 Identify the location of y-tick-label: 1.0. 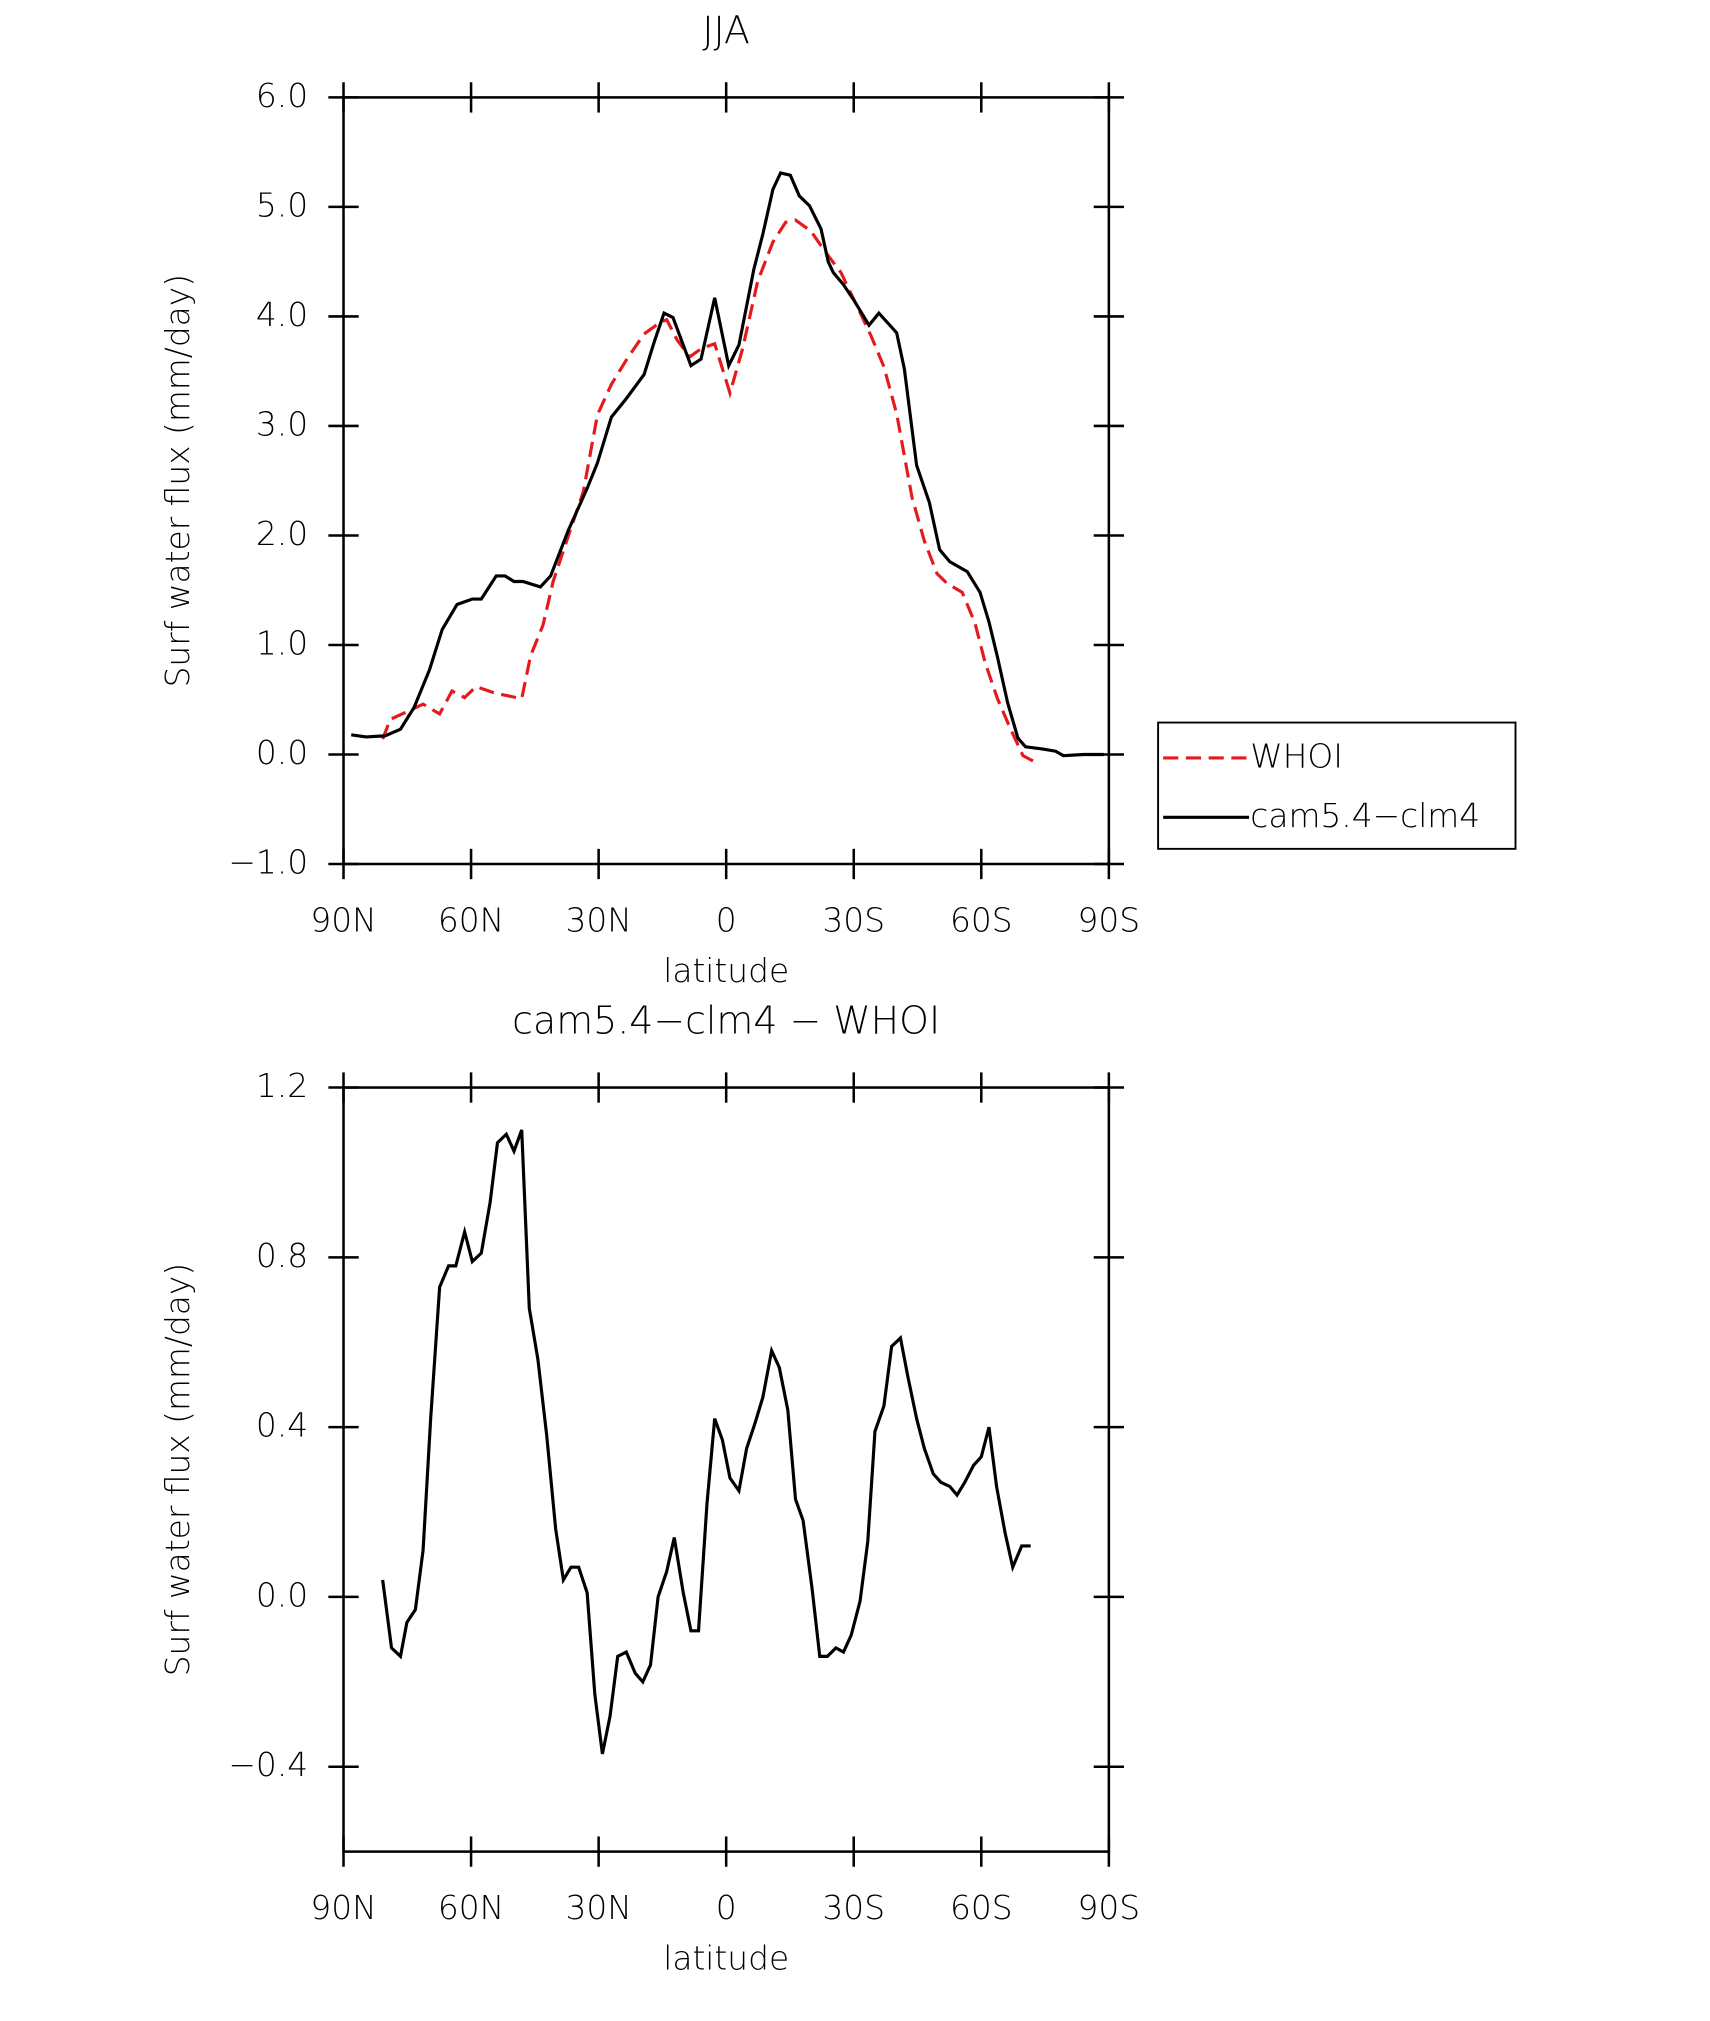
(282, 643).